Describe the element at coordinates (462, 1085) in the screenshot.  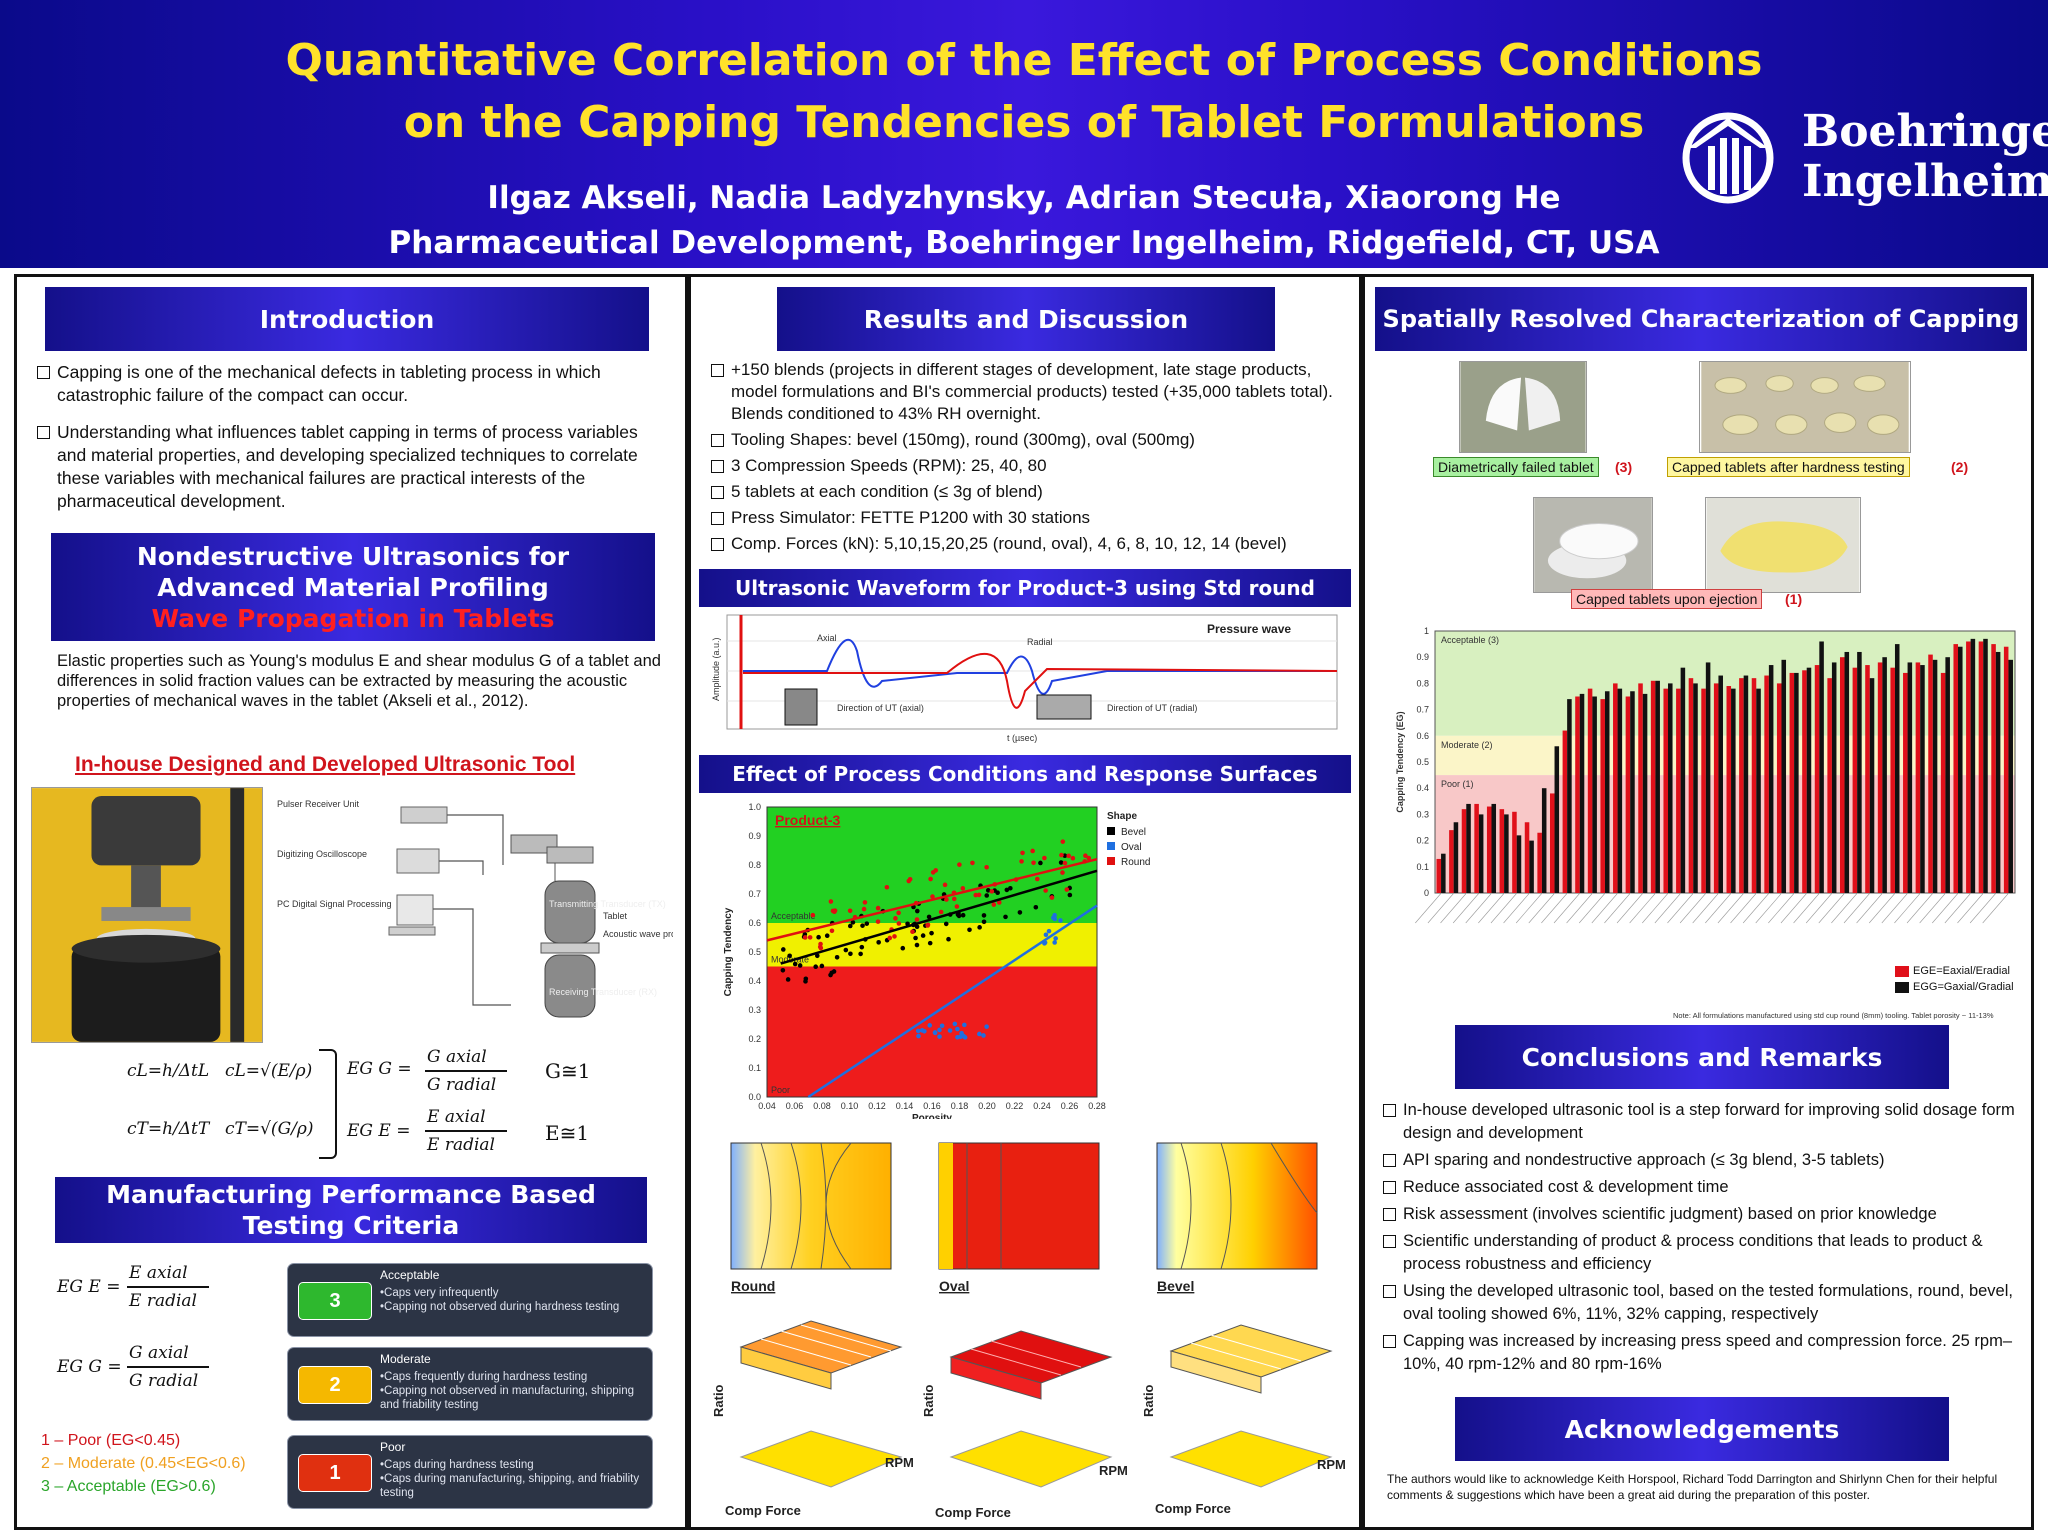
I see `equation-g-radial: G radial` at that location.